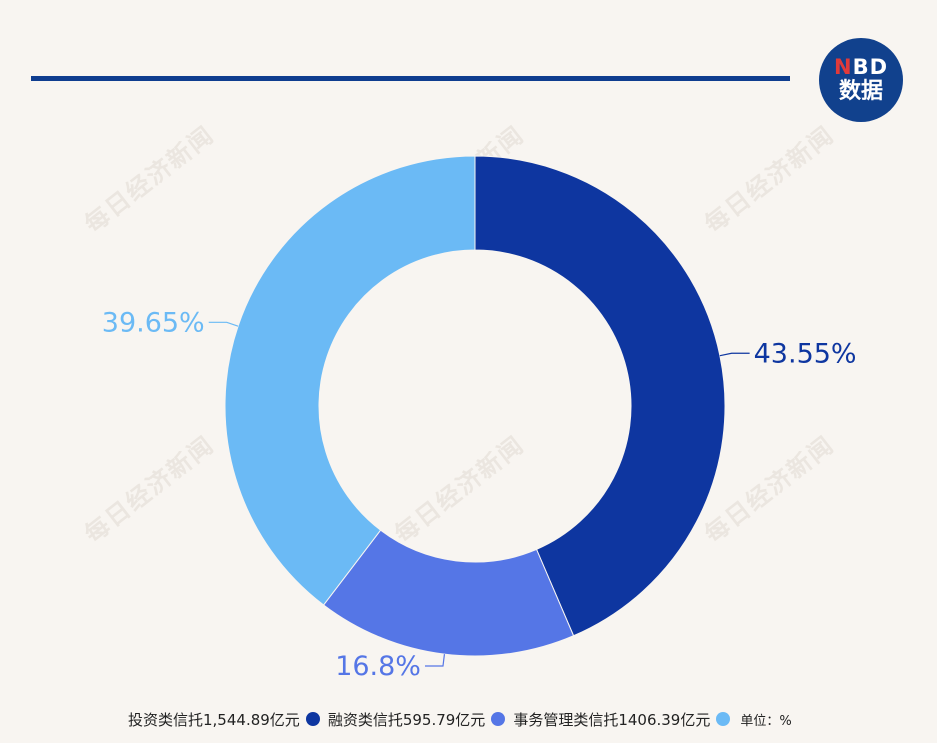 The height and width of the screenshot is (743, 937). Describe the element at coordinates (805, 353) in the screenshot. I see `slice-value-label: 43.55%` at that location.